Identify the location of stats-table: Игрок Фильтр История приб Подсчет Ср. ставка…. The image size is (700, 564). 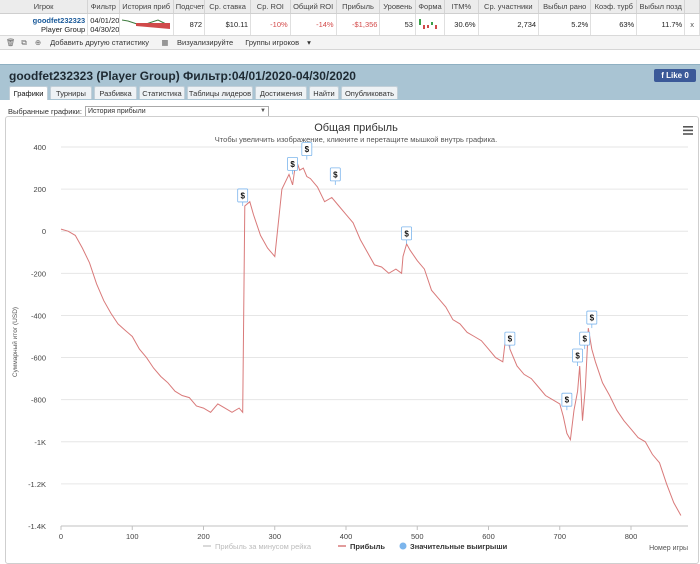
(350, 18).